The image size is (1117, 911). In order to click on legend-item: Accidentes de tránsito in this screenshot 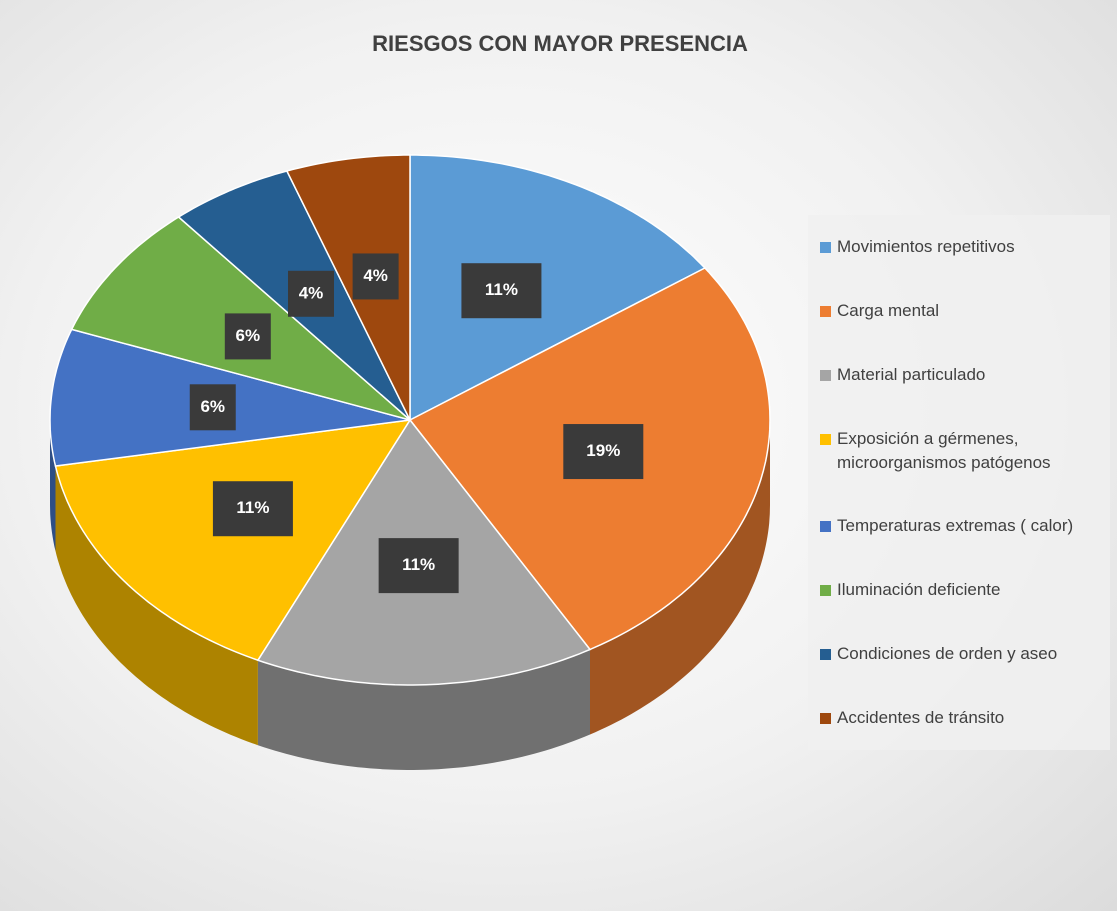, I will do `click(965, 718)`.